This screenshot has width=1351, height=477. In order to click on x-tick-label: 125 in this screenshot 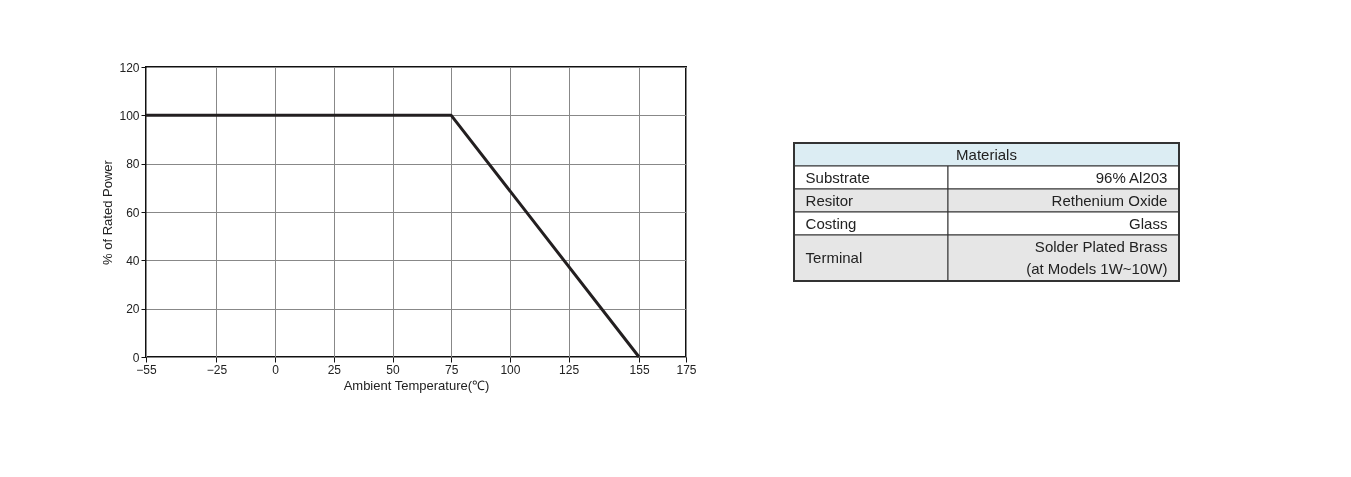, I will do `click(569, 369)`.